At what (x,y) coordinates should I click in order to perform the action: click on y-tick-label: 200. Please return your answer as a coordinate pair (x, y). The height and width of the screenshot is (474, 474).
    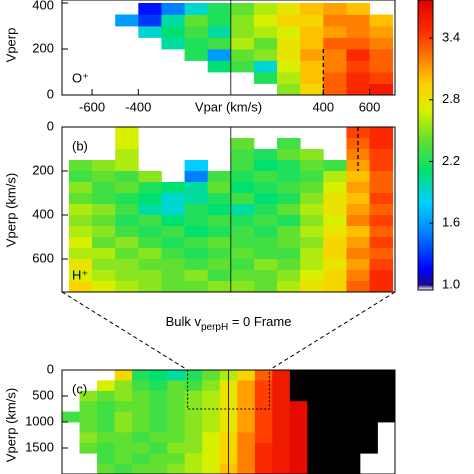
    Looking at the image, I should click on (43, 169).